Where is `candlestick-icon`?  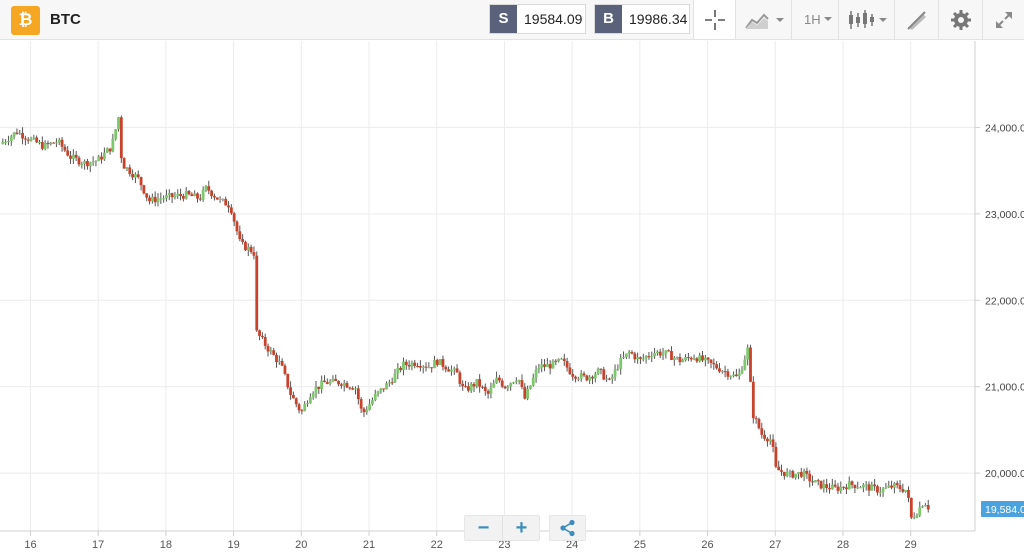
candlestick-icon is located at coordinates (868, 19).